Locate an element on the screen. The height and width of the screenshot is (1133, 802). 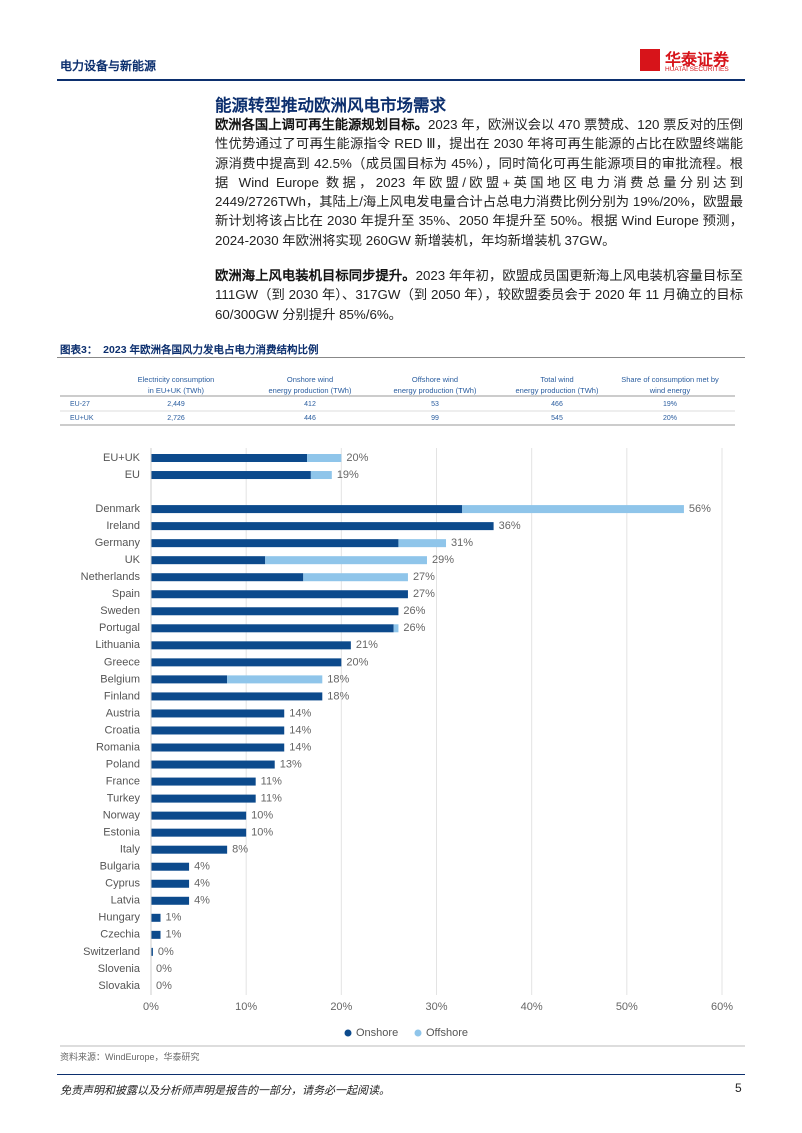
y-tick-label: Turkey is located at coordinates (124, 799).